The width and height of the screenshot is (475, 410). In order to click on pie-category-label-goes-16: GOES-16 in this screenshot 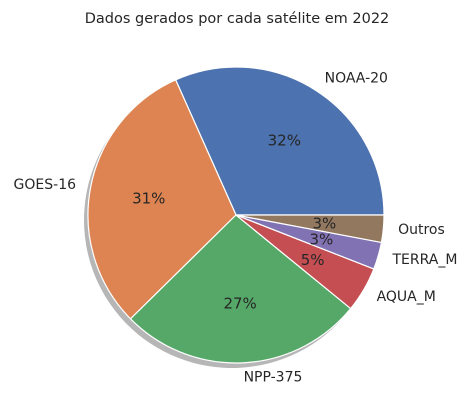, I will do `click(45, 185)`.